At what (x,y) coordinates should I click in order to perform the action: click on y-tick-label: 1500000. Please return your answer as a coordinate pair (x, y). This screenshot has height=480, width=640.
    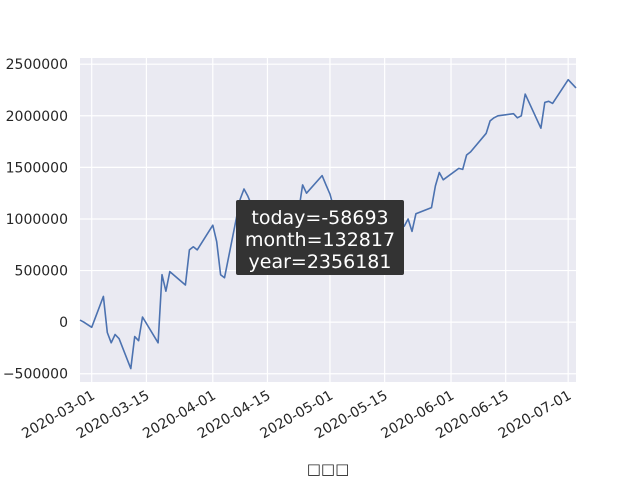
    Looking at the image, I should click on (37, 168).